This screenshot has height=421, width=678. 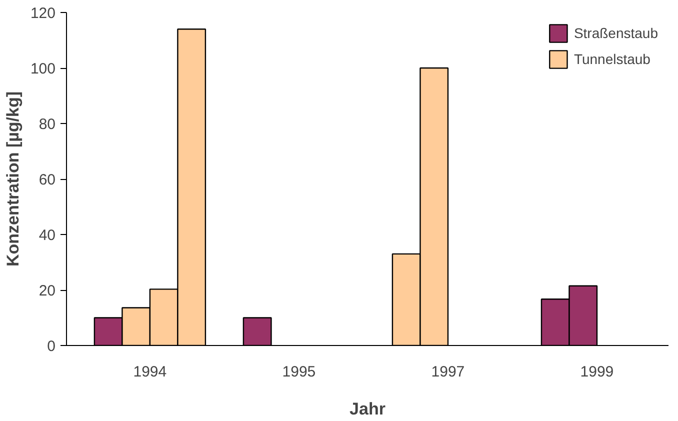 I want to click on legend-label: Straßenstaub, so click(x=616, y=33).